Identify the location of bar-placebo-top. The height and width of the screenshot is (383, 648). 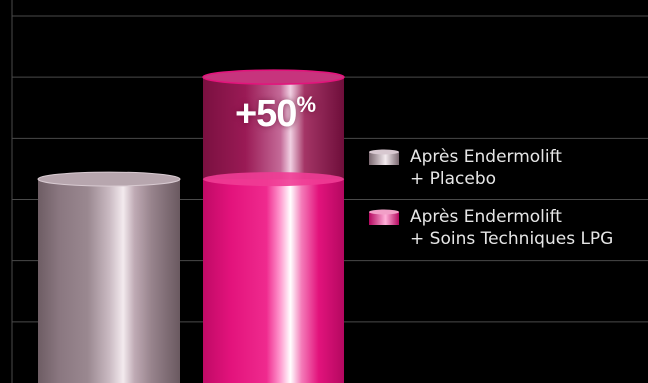
(109, 179).